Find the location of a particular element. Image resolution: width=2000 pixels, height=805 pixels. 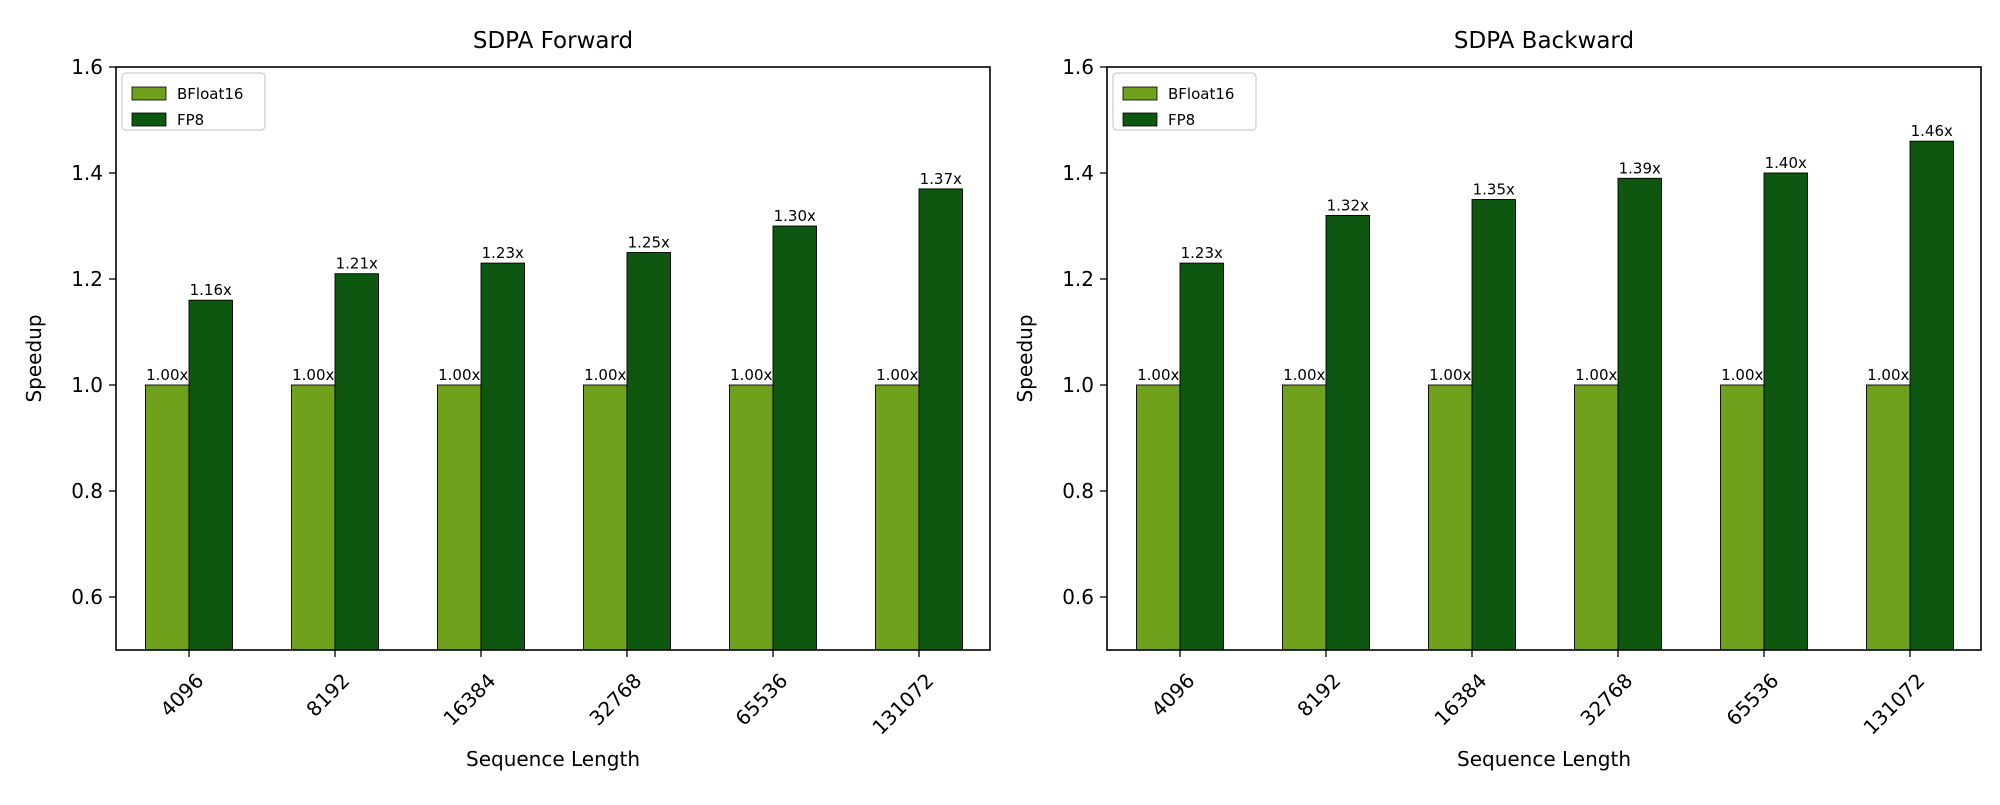

chart-title: SDPA Backward is located at coordinates (1544, 41).